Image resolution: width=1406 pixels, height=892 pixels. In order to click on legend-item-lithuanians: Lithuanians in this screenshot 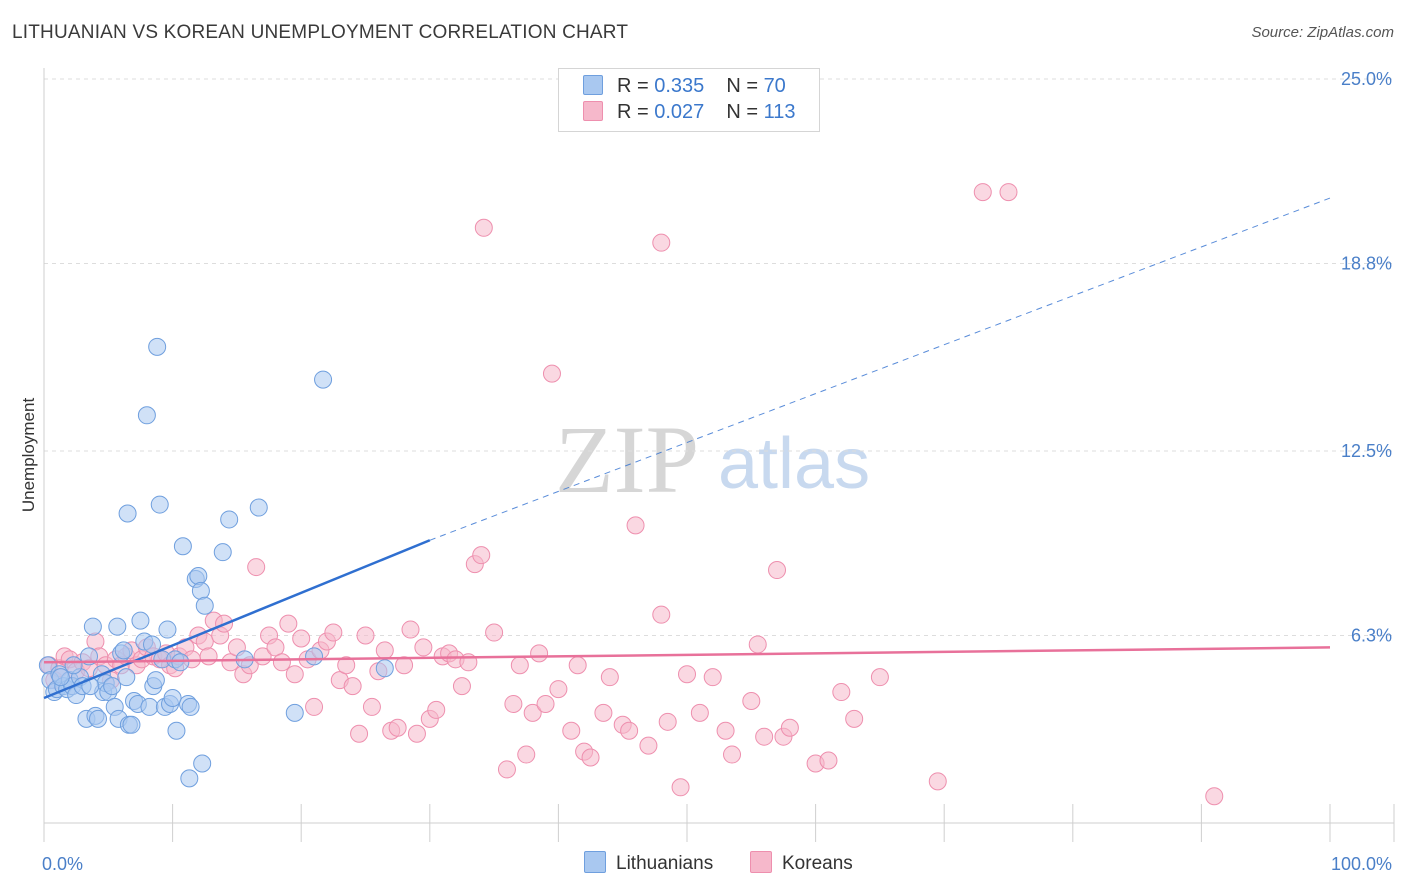, I will do `click(648, 863)`.